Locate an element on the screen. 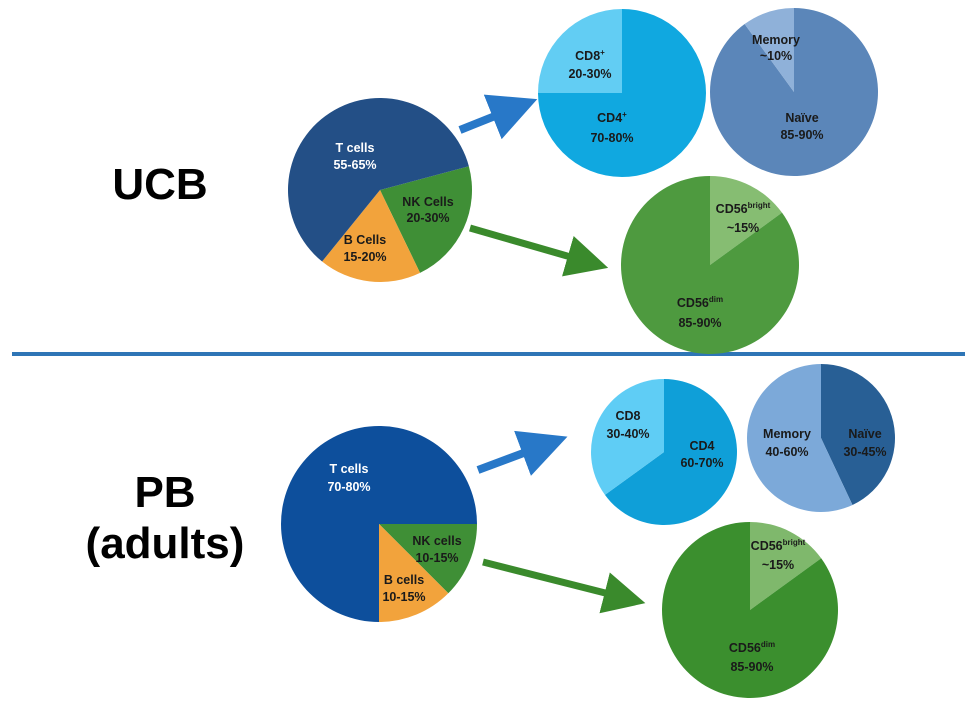 This screenshot has height=704, width=977. label-pb-cd8: CD8 is located at coordinates (627, 416).